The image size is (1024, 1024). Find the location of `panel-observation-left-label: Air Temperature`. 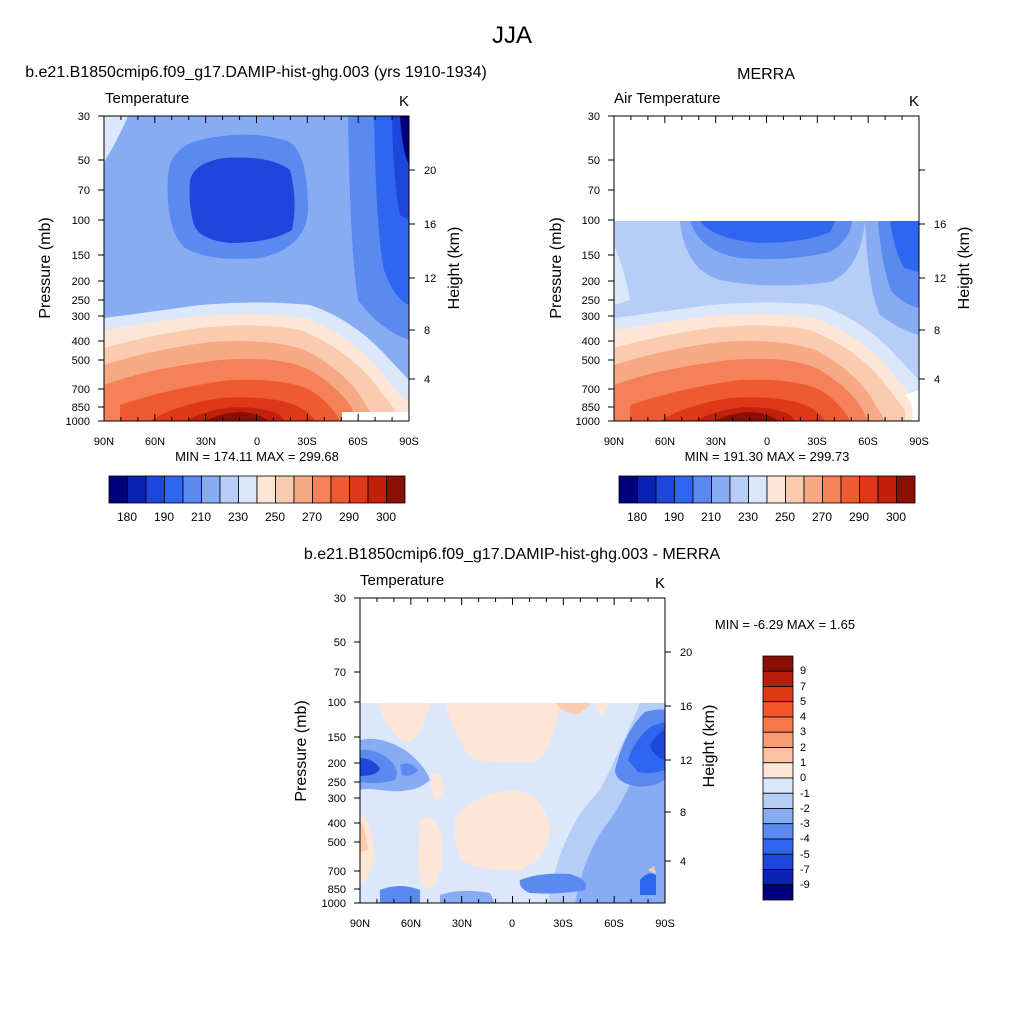

panel-observation-left-label: Air Temperature is located at coordinates (667, 98).